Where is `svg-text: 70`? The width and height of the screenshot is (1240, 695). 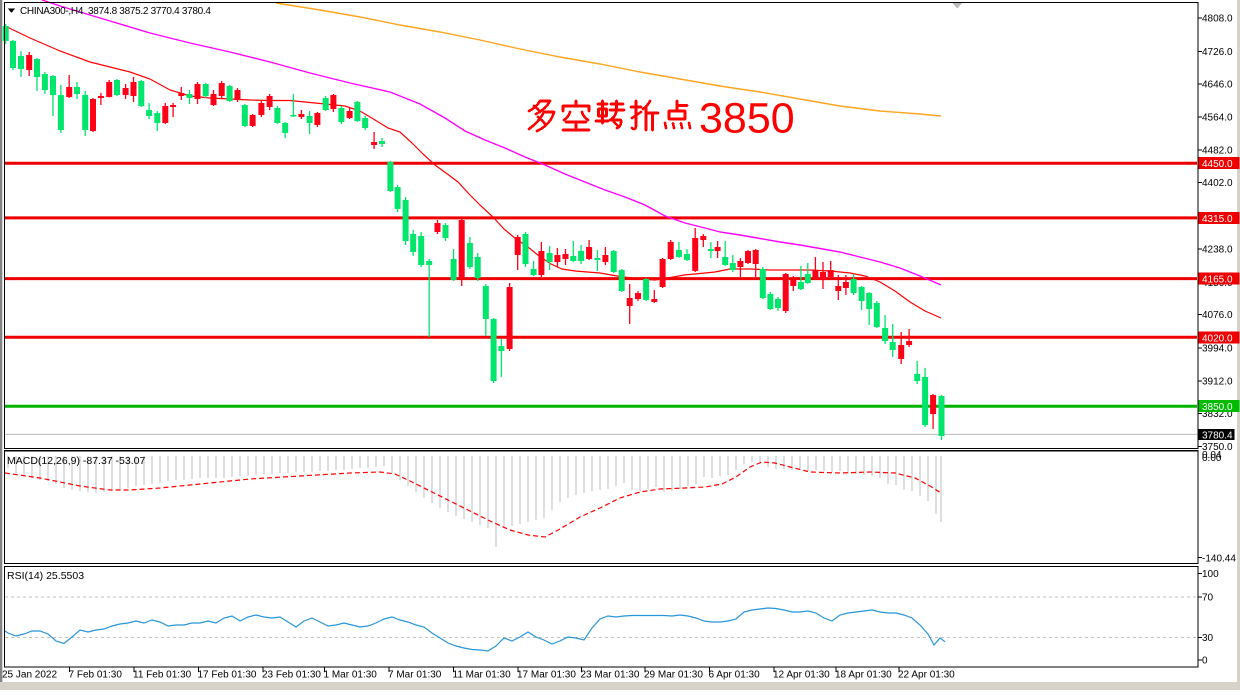 svg-text: 70 is located at coordinates (1208, 598).